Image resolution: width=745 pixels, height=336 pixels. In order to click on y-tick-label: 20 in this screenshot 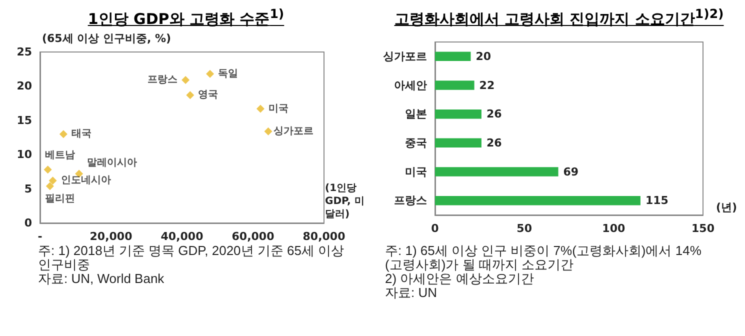, I will do `click(24, 86)`.